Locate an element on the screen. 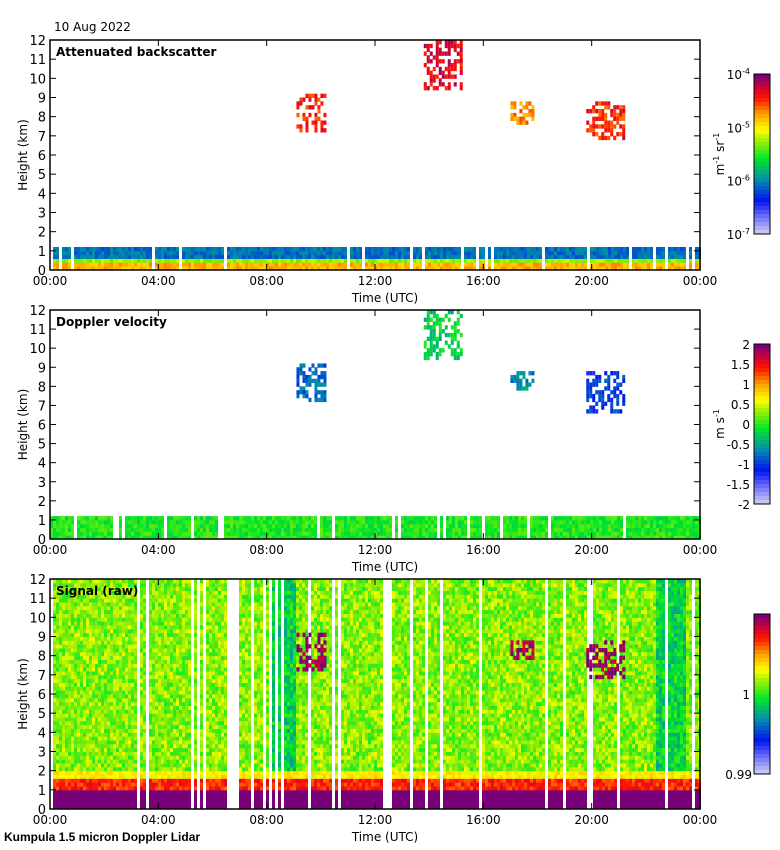  colorbar-tick-label: 2 is located at coordinates (746, 345).